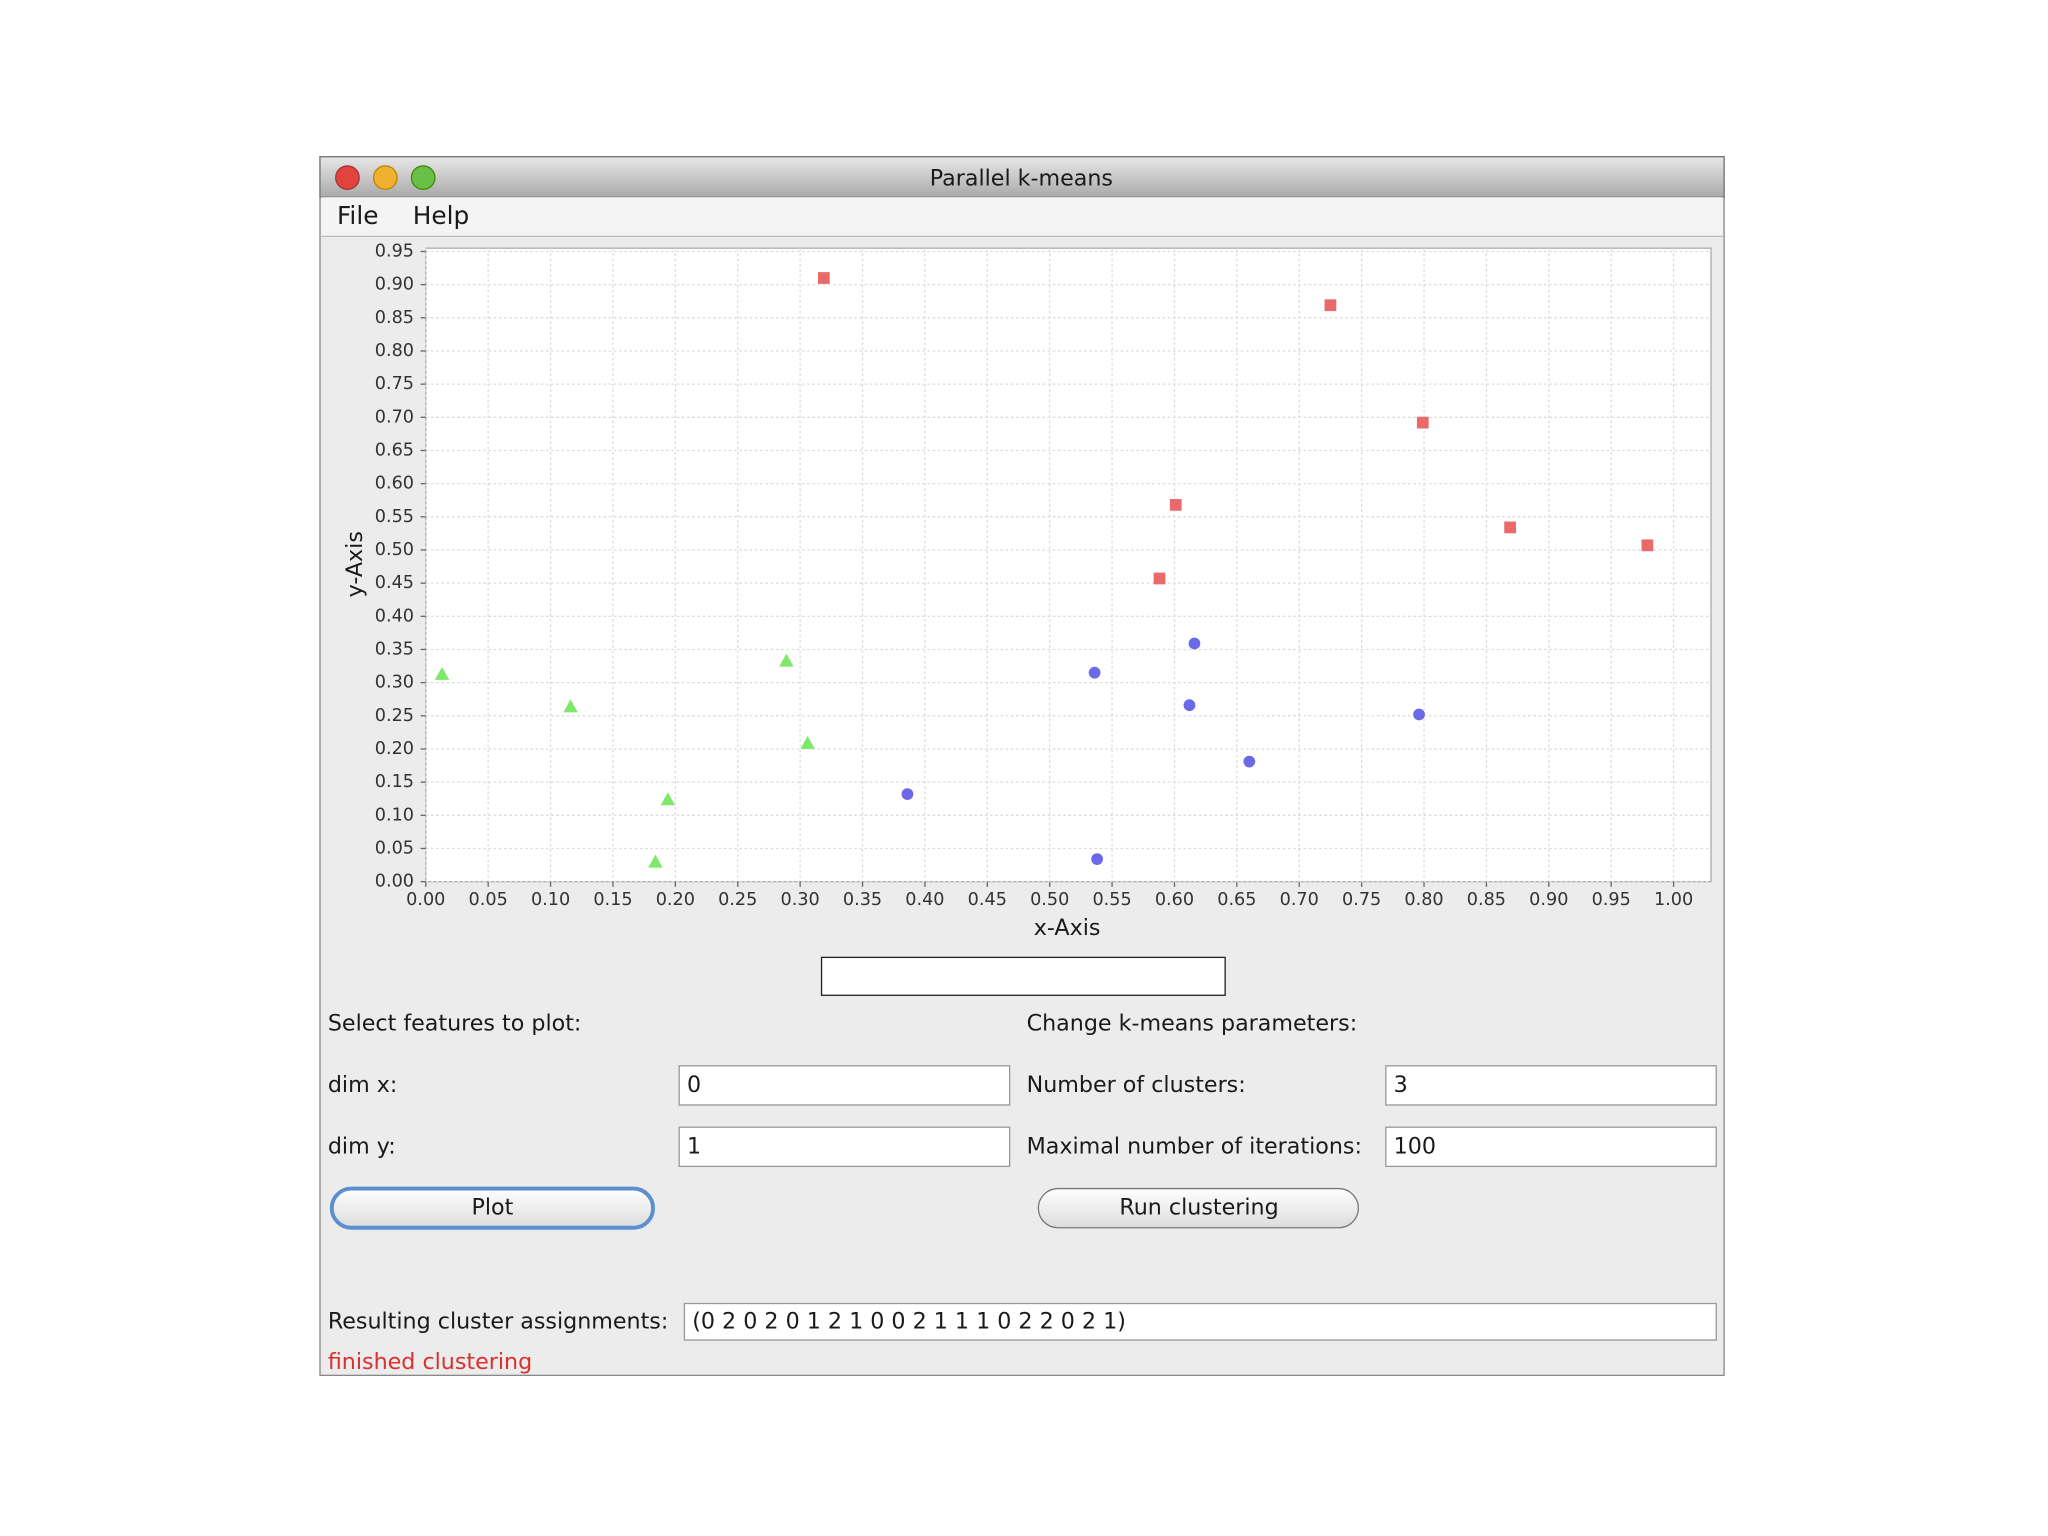  Describe the element at coordinates (385, 178) in the screenshot. I see `minimize-button` at that location.